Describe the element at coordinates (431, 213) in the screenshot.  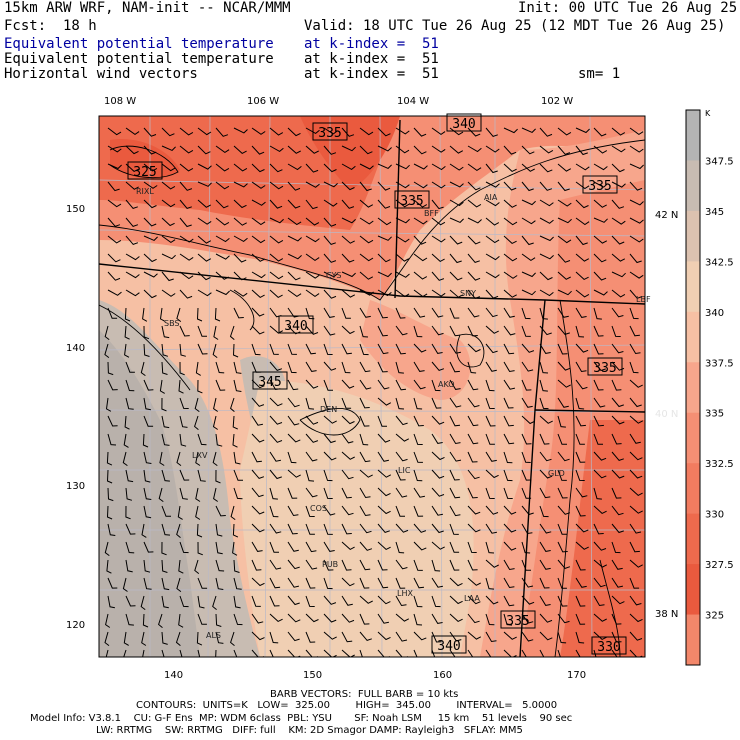
I see `station-label: BFF` at that location.